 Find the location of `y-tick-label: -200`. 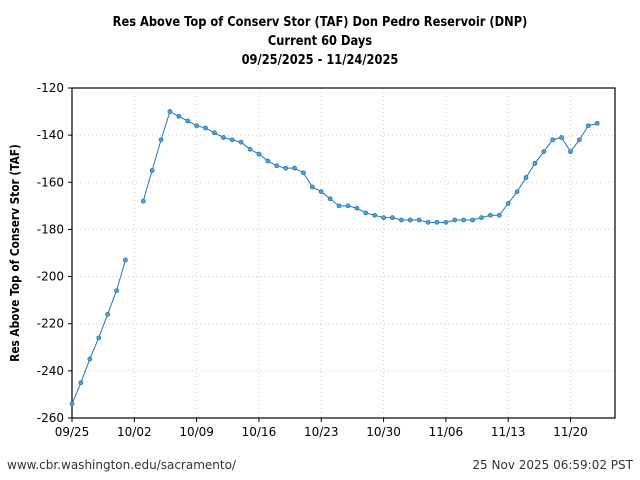

y-tick-label: -200 is located at coordinates (50, 277).